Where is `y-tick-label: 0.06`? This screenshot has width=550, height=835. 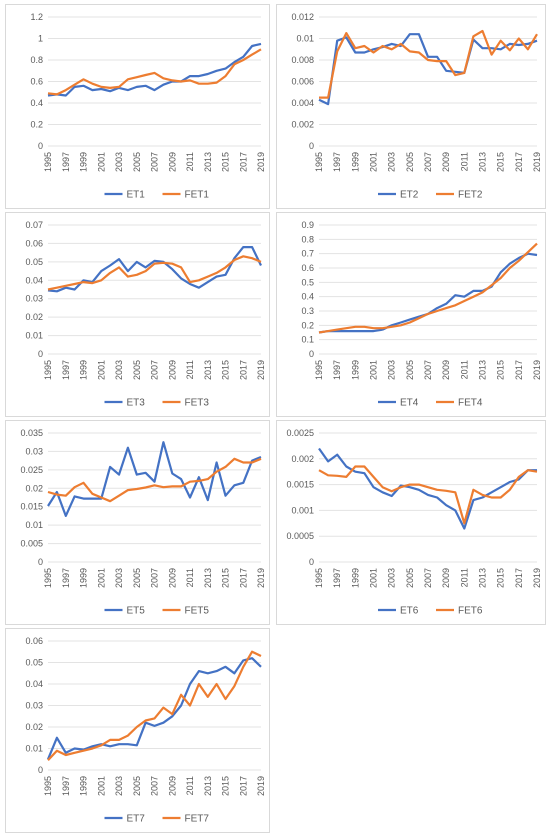 y-tick-label: 0.06 is located at coordinates (34, 243).